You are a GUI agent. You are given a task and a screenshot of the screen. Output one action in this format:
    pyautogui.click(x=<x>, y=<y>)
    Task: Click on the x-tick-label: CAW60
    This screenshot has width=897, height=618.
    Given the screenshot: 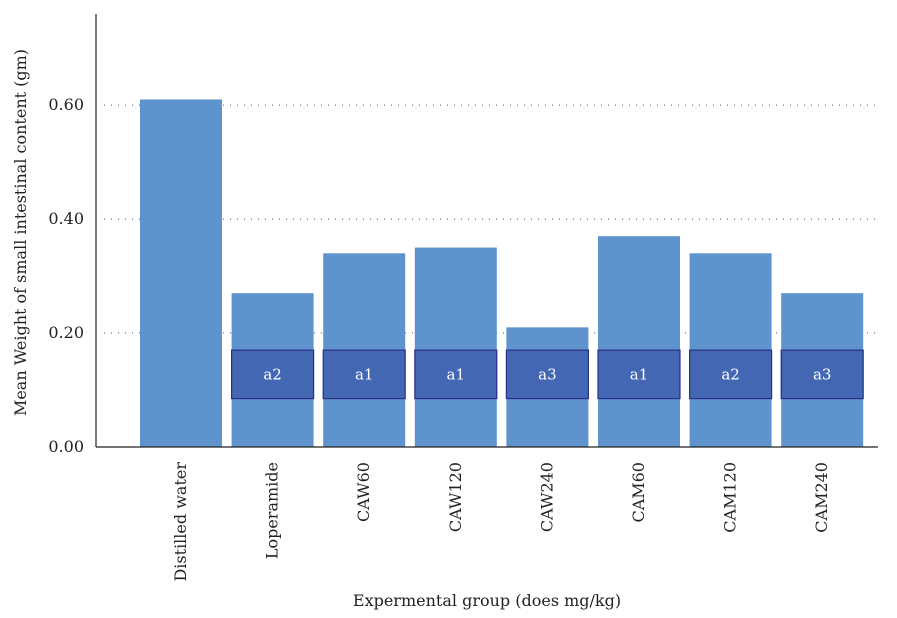 What is the action you would take?
    pyautogui.click(x=363, y=492)
    